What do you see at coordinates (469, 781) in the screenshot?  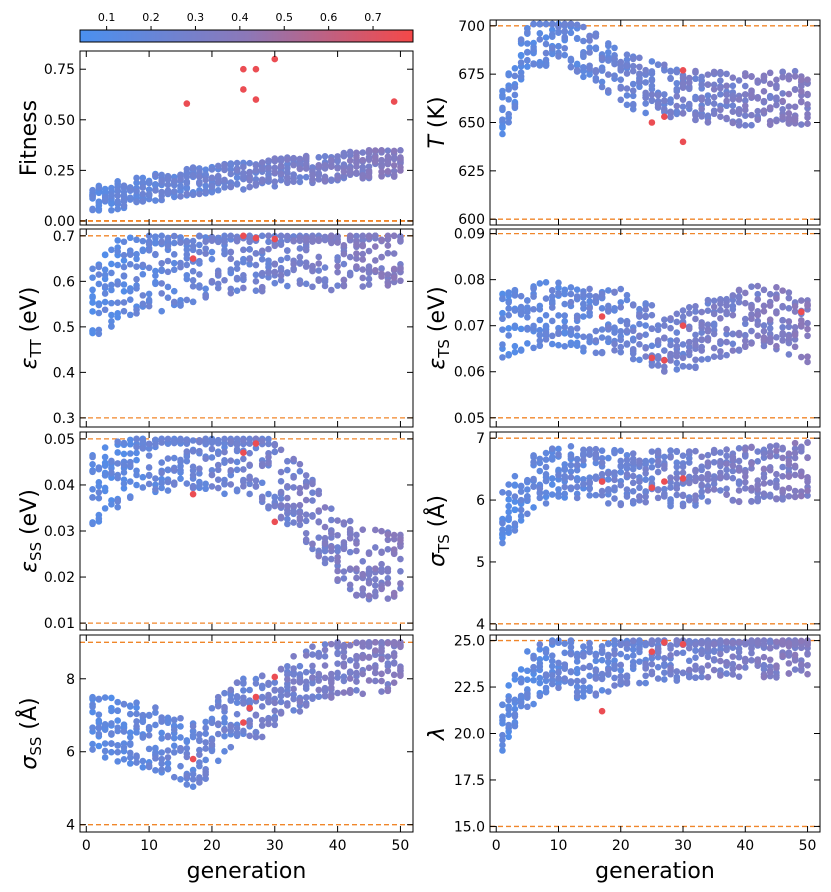 I see `y-tick-label: 17.5` at bounding box center [469, 781].